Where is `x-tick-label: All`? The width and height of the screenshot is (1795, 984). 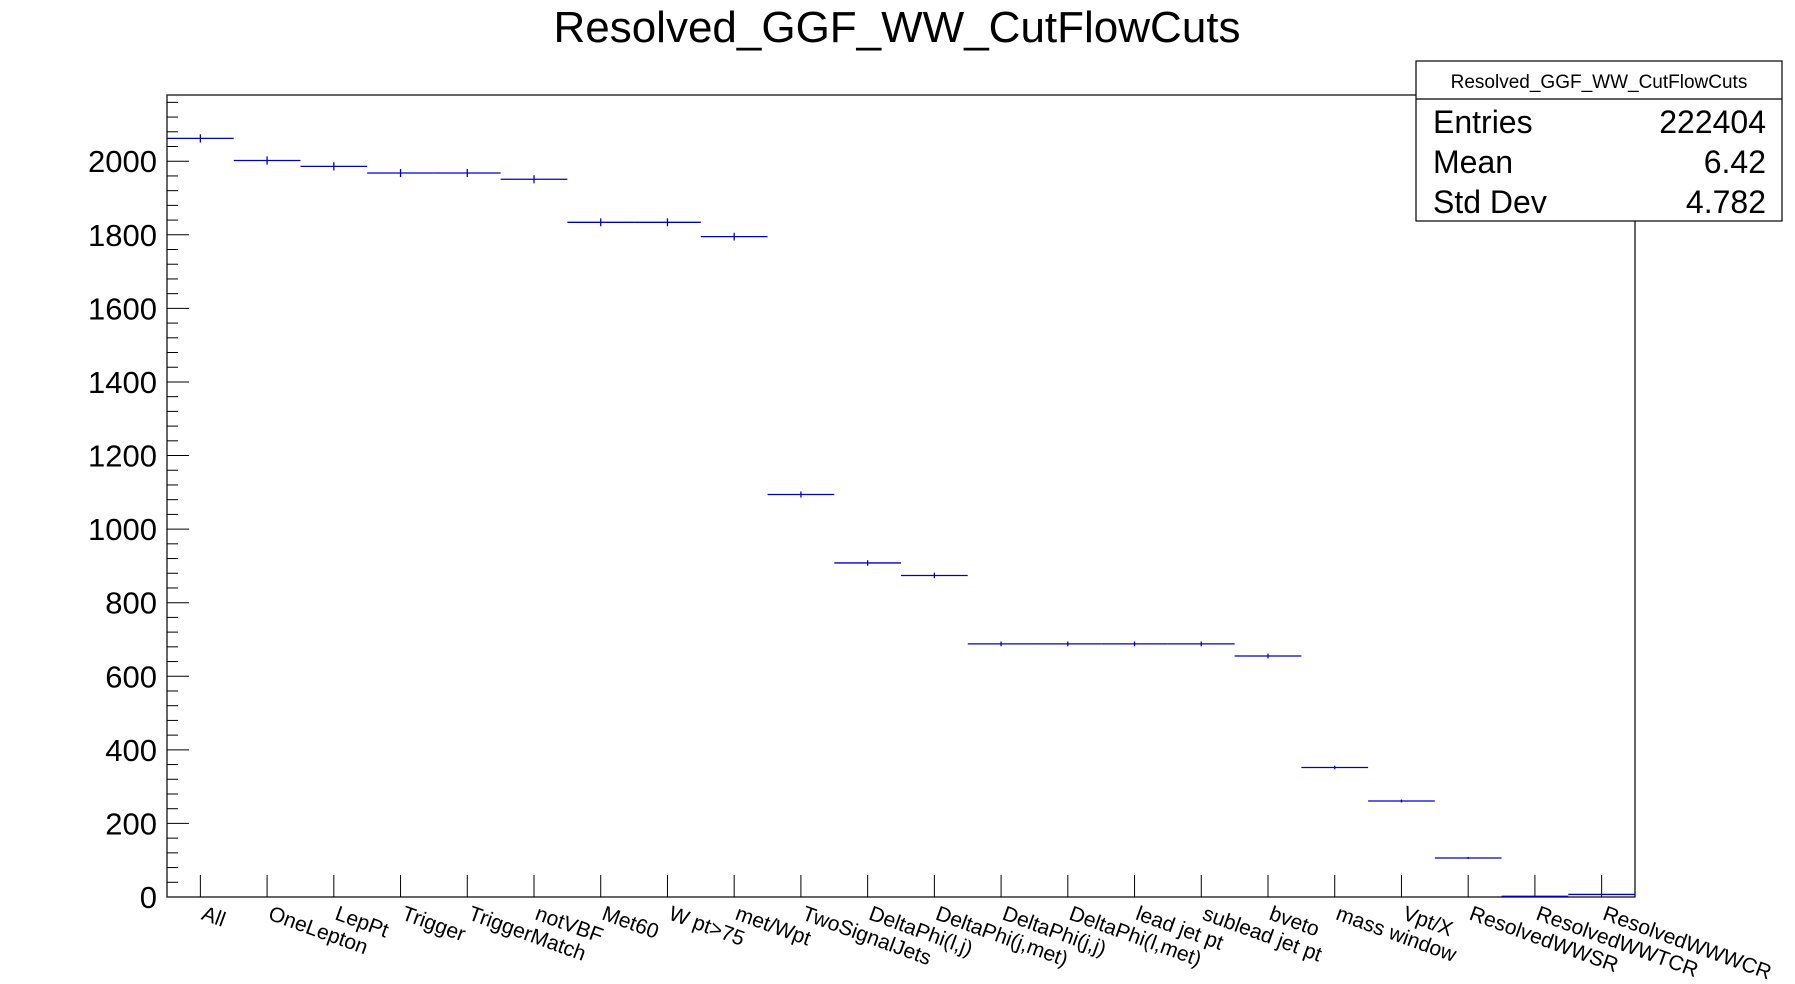
x-tick-label: All is located at coordinates (214, 917).